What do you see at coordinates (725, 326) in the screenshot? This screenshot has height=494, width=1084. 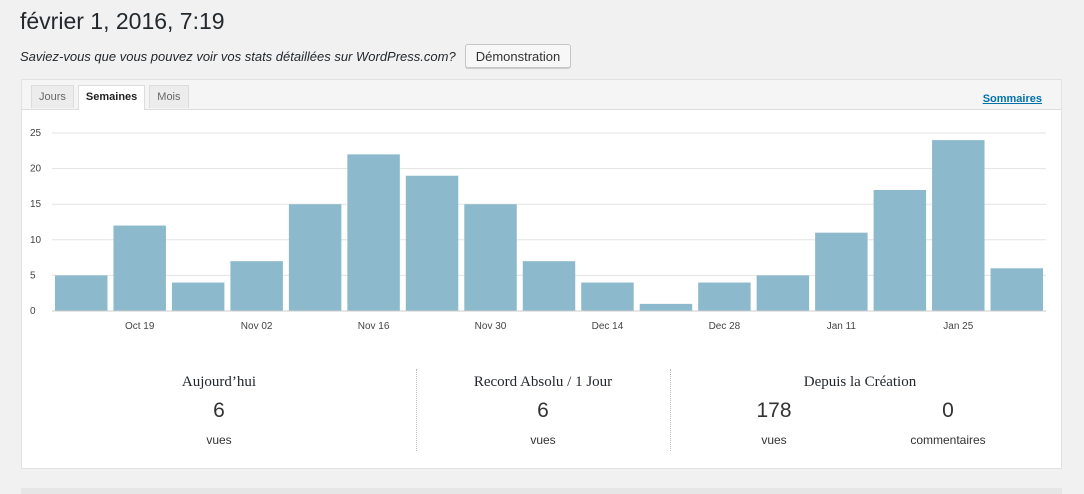 I see `x-tick-label: Dec 28` at bounding box center [725, 326].